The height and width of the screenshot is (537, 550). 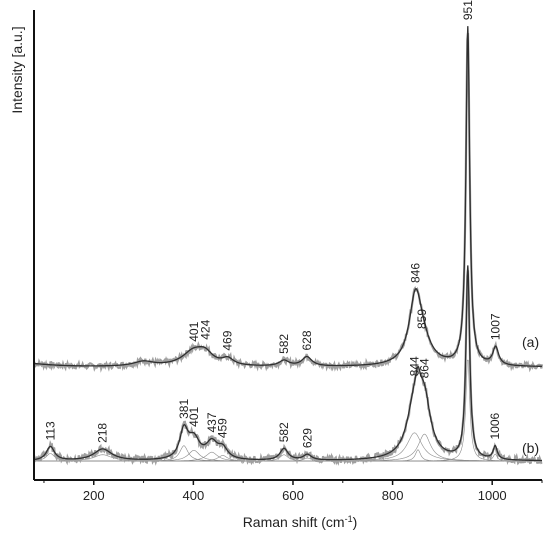 I want to click on peak-label-844: 844, so click(x=415, y=366).